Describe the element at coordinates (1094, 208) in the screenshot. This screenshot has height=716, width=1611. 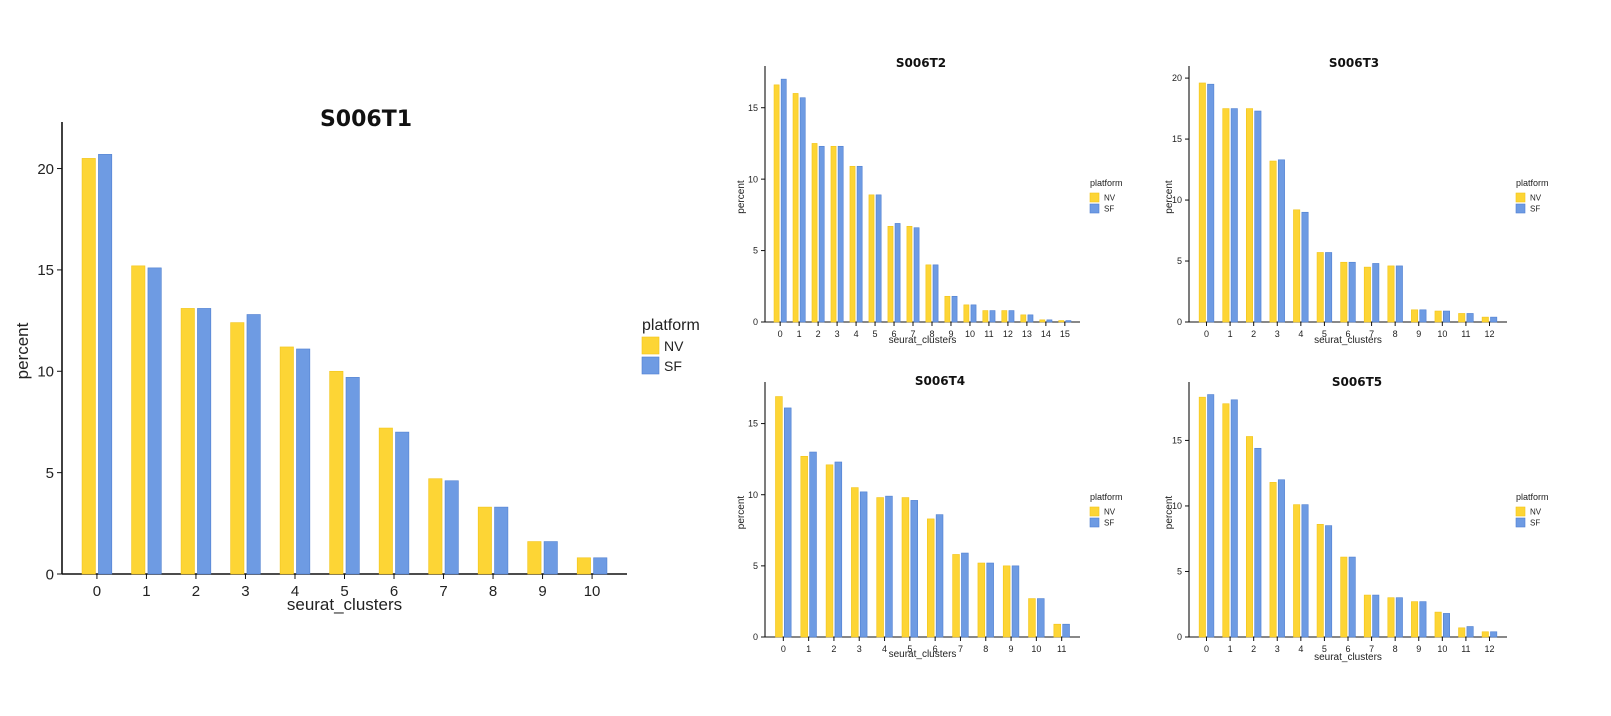
I see `legend-swatch-sf` at that location.